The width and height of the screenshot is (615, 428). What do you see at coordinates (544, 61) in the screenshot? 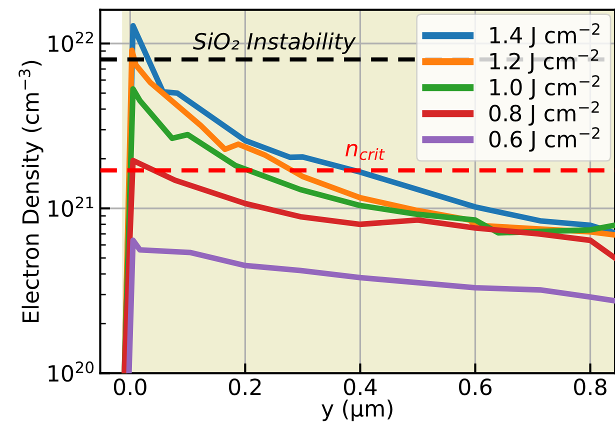
I see `legend-label: 1.2 J cm$^{−2}$` at bounding box center [544, 61].